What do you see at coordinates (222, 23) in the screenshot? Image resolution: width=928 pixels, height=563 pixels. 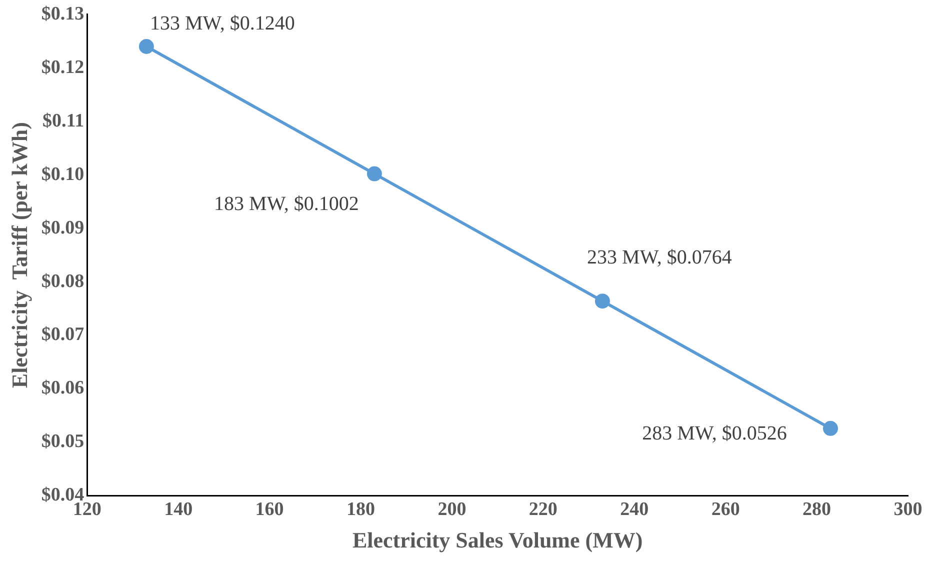 I see `data-label: 133 MW, $0.1240` at bounding box center [222, 23].